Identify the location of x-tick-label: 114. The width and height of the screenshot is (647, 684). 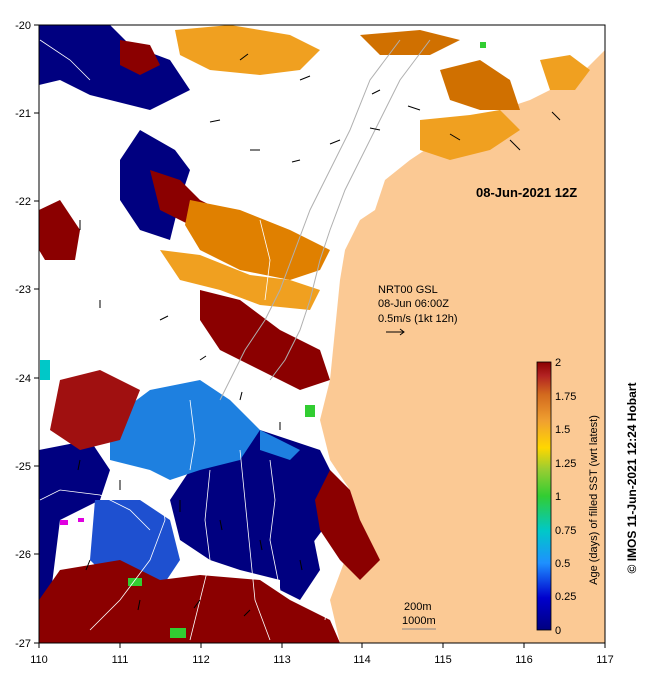
(362, 660).